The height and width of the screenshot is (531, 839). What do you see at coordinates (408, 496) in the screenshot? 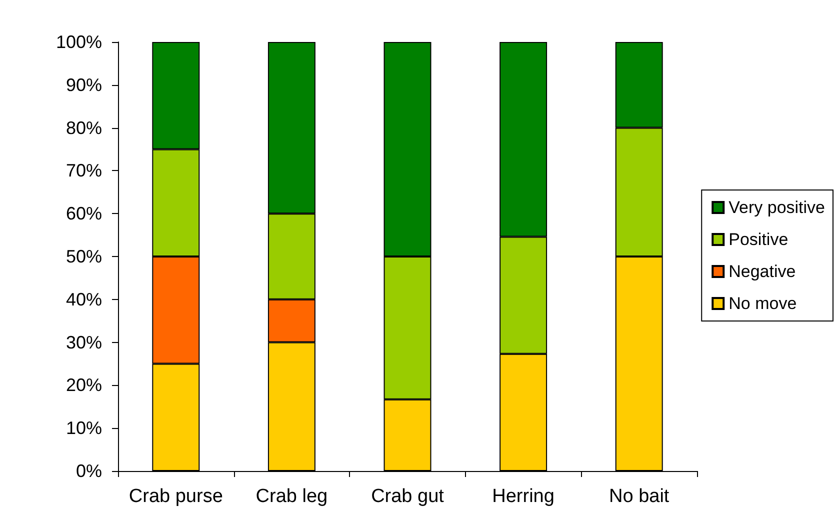
I see `x-tick-label: Crab gut` at bounding box center [408, 496].